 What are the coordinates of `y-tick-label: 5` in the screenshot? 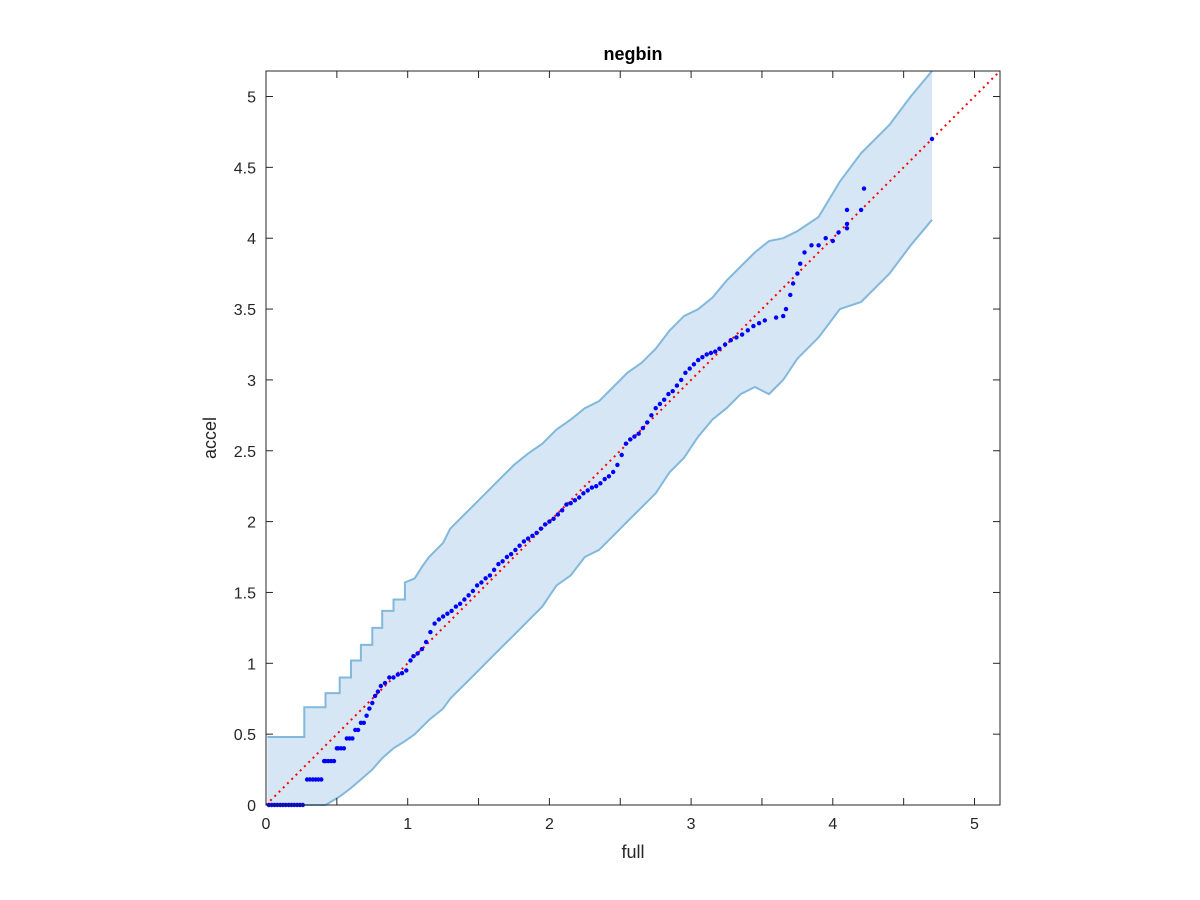 It's located at (251, 98).